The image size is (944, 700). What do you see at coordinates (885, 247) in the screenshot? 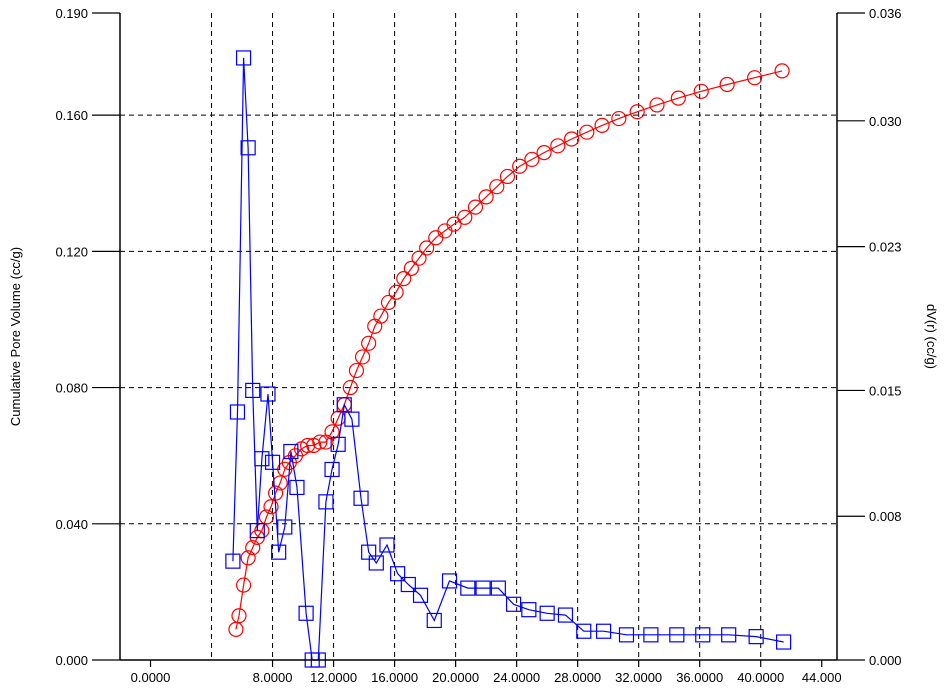
I see `y2-tick-label: 0.023` at bounding box center [885, 247].